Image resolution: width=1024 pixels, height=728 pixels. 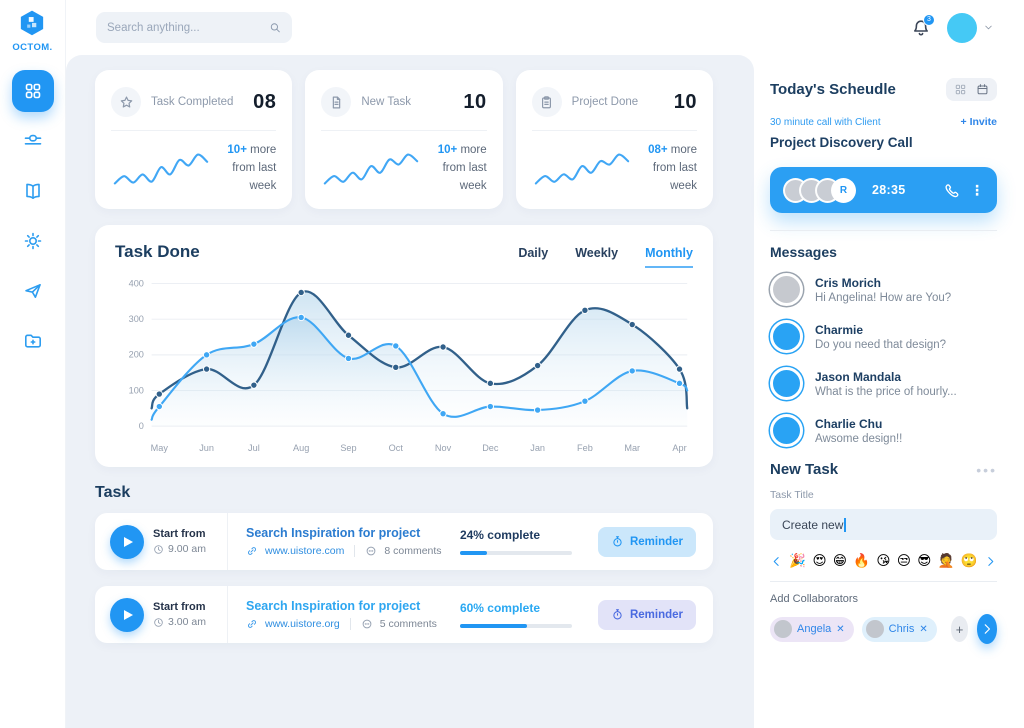 I want to click on settings-gear-icon, so click(x=33, y=241).